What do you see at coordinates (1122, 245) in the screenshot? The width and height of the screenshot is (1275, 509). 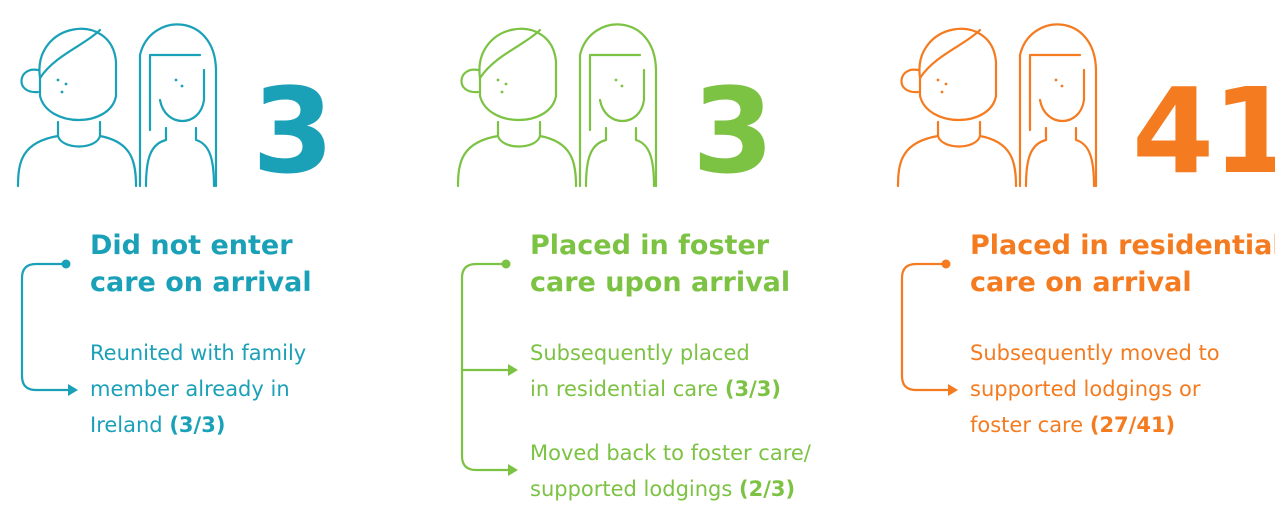 I see `title-line: Placed in residential` at bounding box center [1122, 245].